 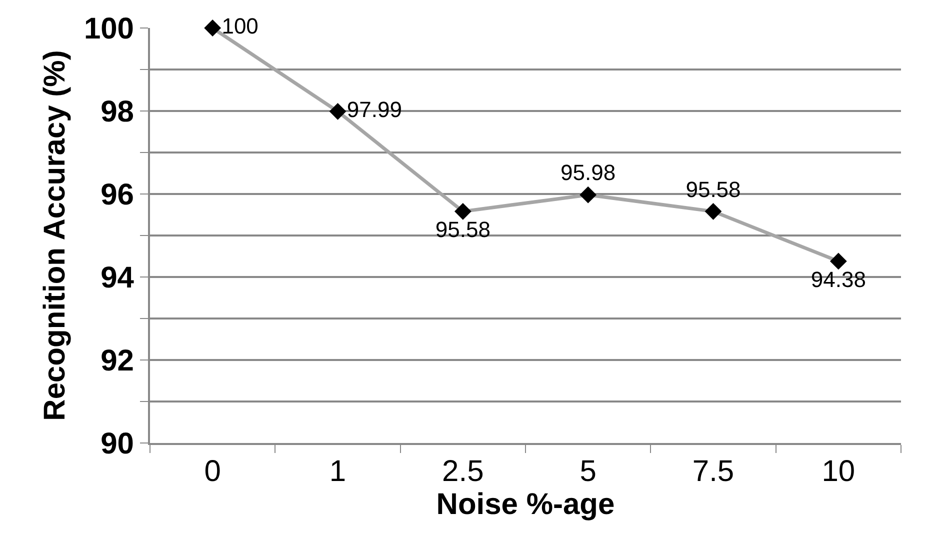 I want to click on y-tick-label: 98, so click(x=117, y=112).